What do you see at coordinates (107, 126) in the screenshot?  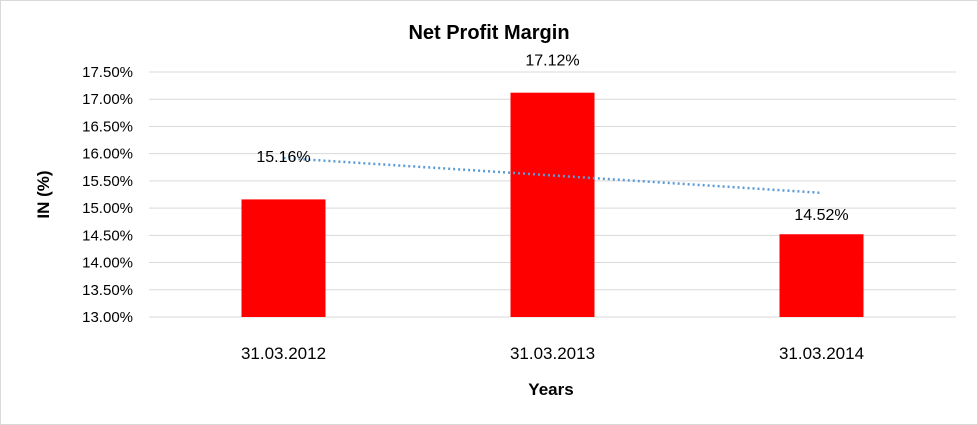 I see `y-tick-label: 16.50%` at bounding box center [107, 126].